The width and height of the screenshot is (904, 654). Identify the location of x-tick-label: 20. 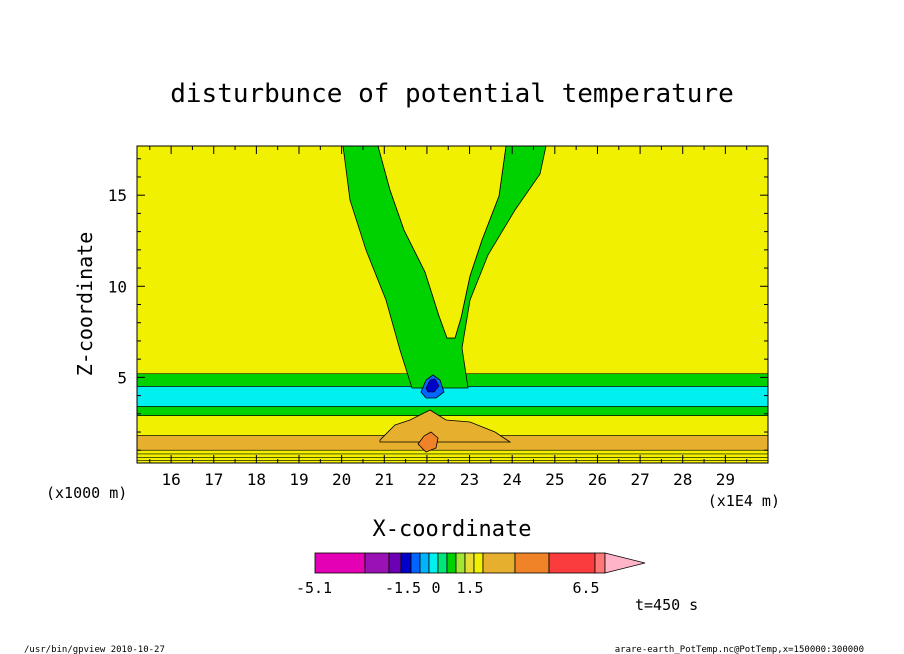
(341, 479).